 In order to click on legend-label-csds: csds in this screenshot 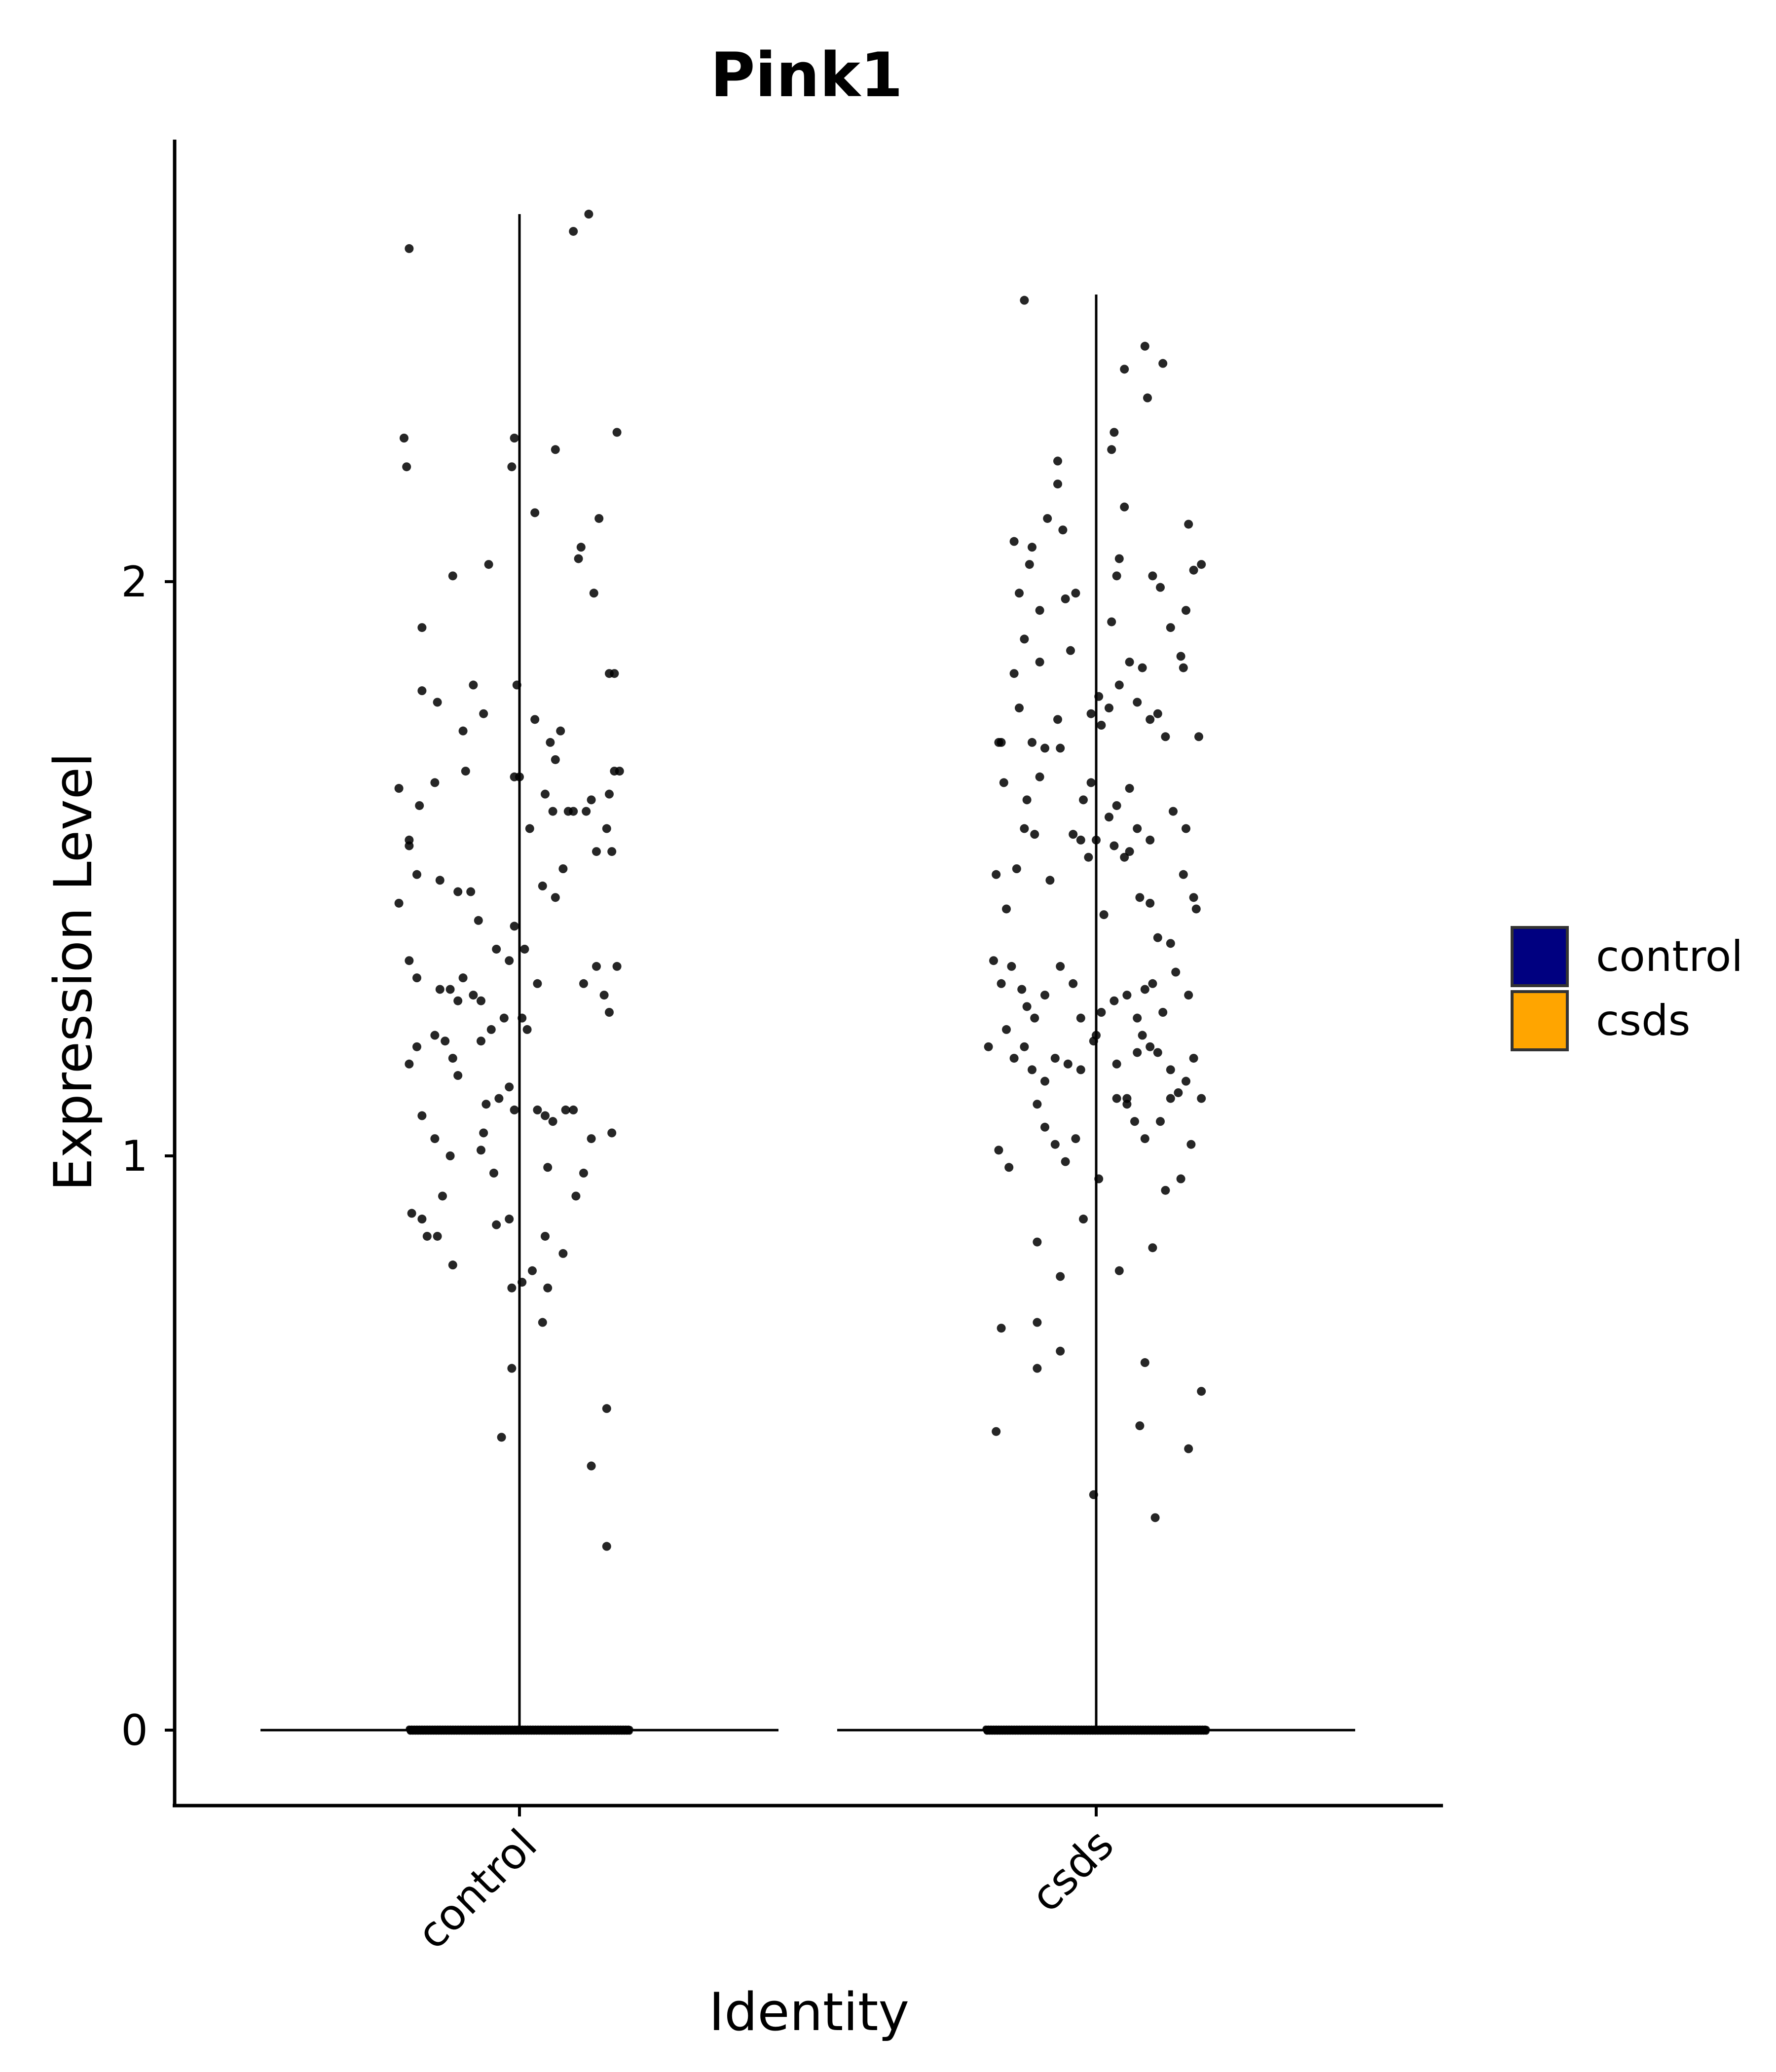, I will do `click(1643, 1021)`.